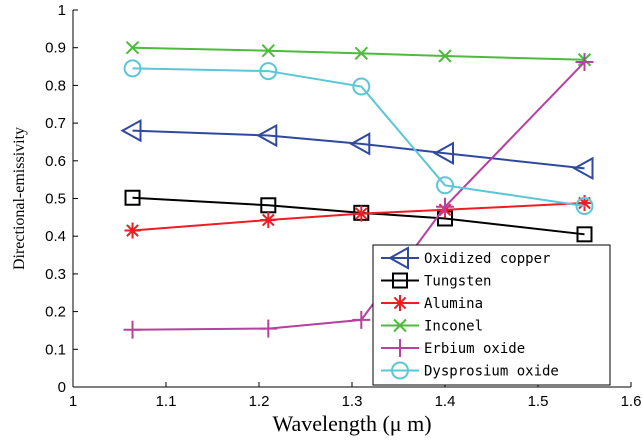 Image resolution: width=643 pixels, height=441 pixels. I want to click on y-tick-label: 0.2, so click(55, 312).